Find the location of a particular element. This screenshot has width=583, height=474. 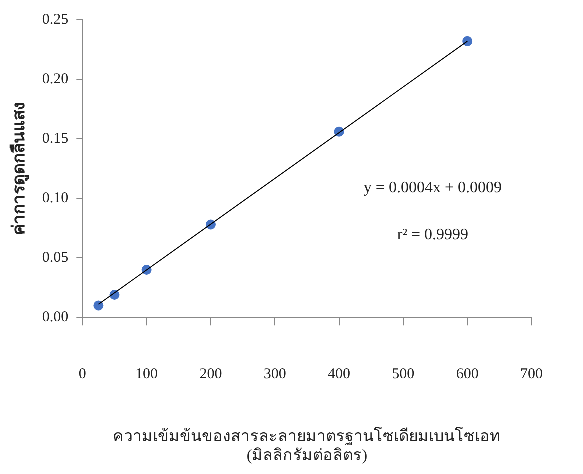

y-tick-label: 0.25 is located at coordinates (55, 20).